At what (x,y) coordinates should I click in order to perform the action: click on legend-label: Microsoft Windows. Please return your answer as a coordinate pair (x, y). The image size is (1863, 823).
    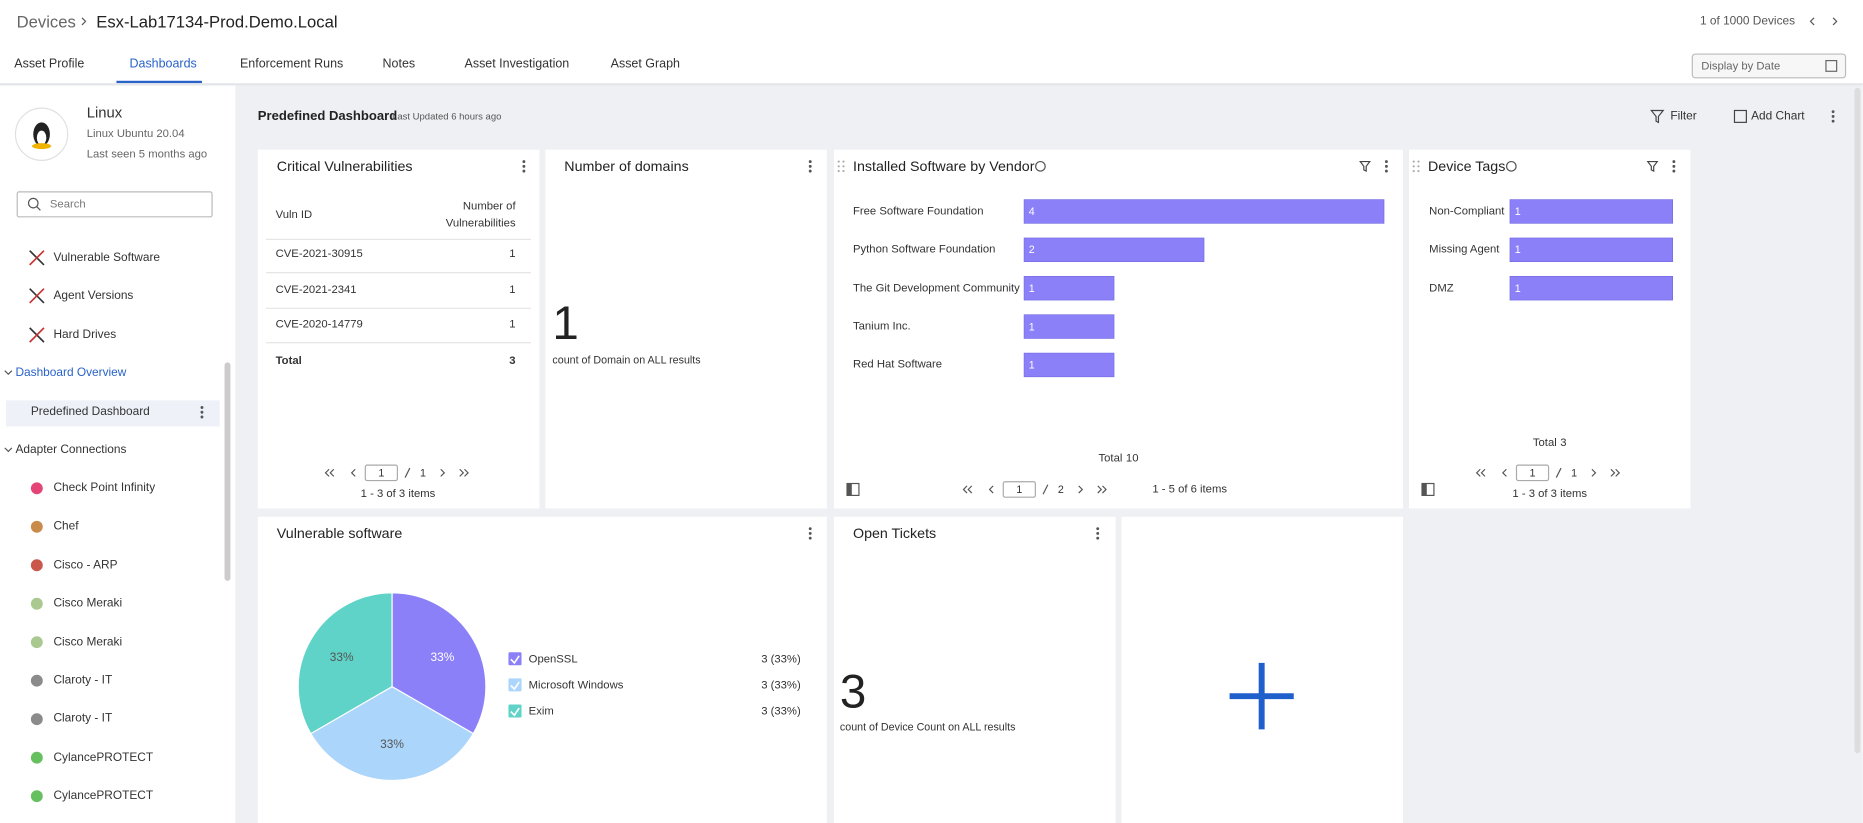
    Looking at the image, I should click on (576, 685).